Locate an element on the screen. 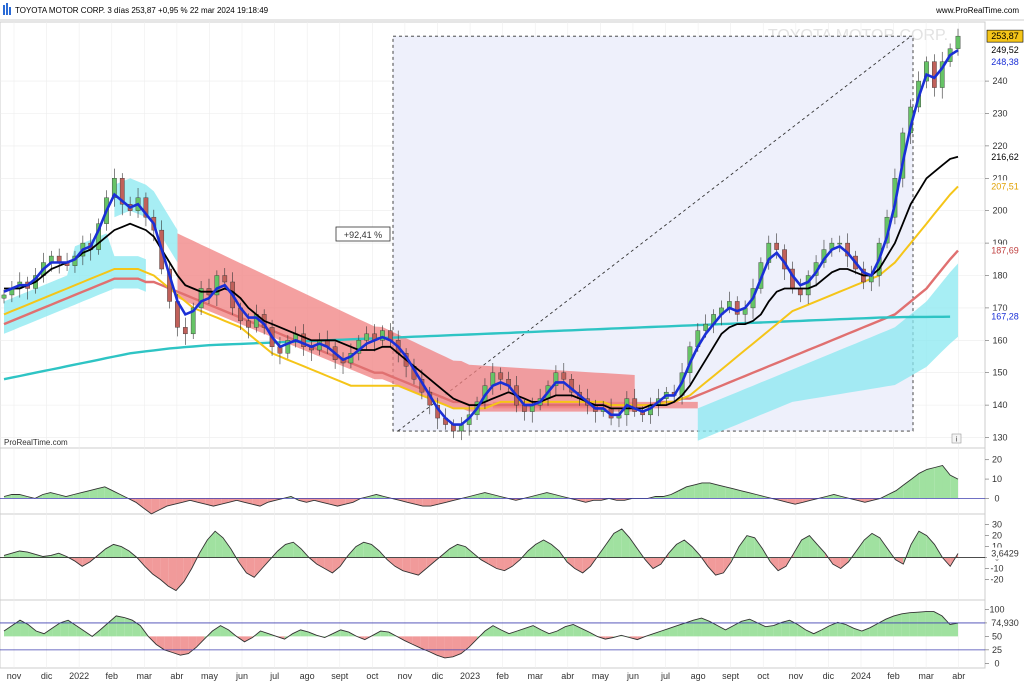  osc2-last-label: 3,6429 is located at coordinates (1005, 553).